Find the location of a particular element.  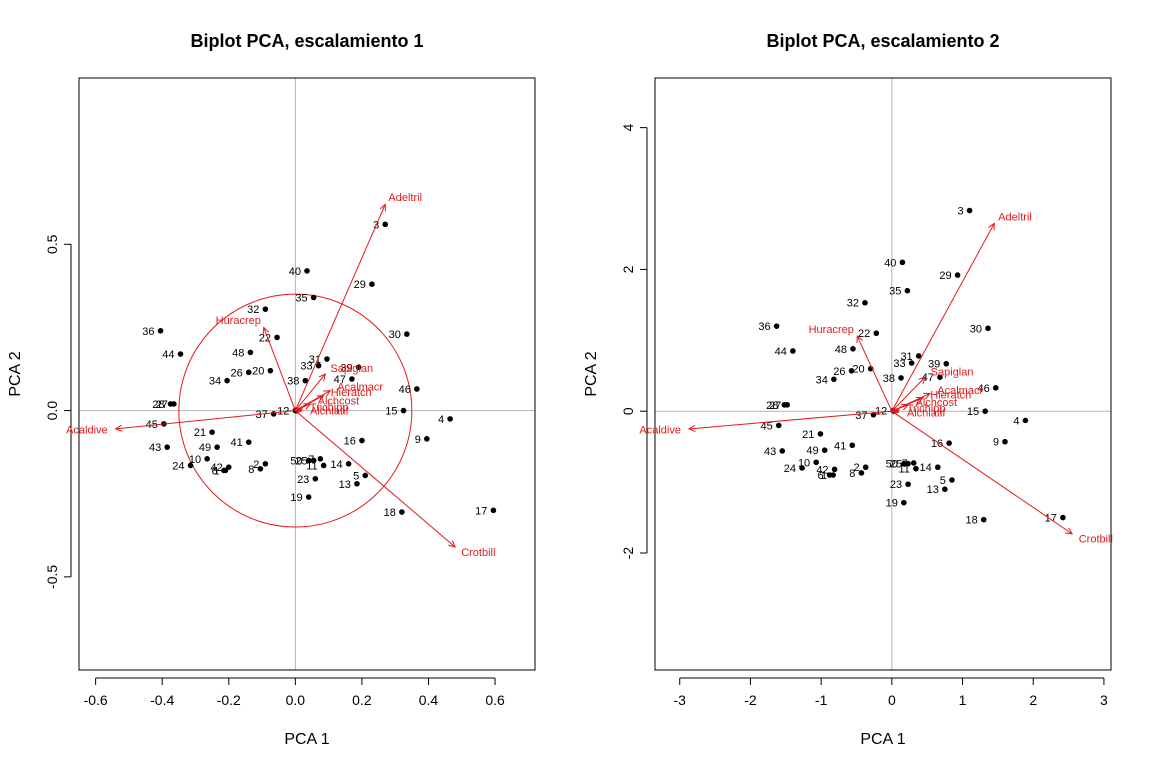

site-label: 37 is located at coordinates (261, 415).